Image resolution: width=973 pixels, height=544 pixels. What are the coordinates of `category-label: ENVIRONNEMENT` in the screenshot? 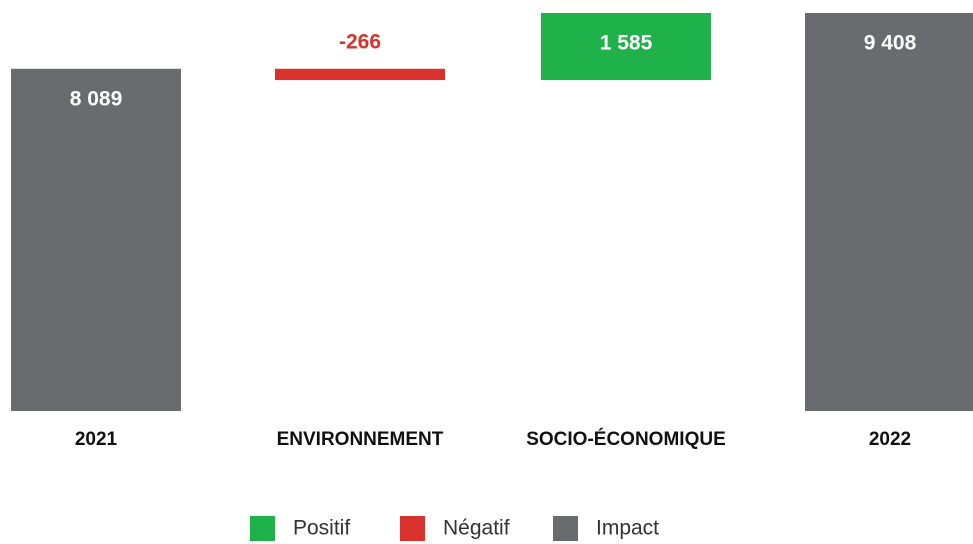 It's located at (360, 439).